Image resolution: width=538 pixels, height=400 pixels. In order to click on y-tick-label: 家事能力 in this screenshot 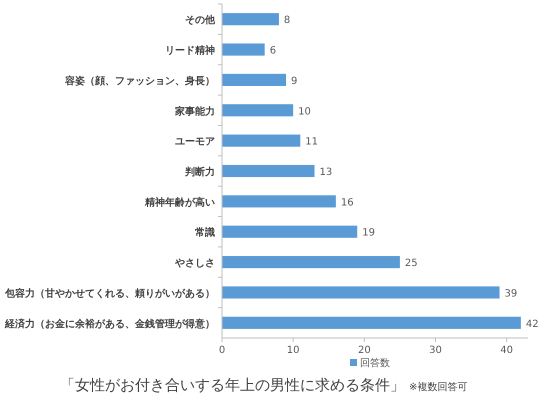, I will do `click(194, 111)`.